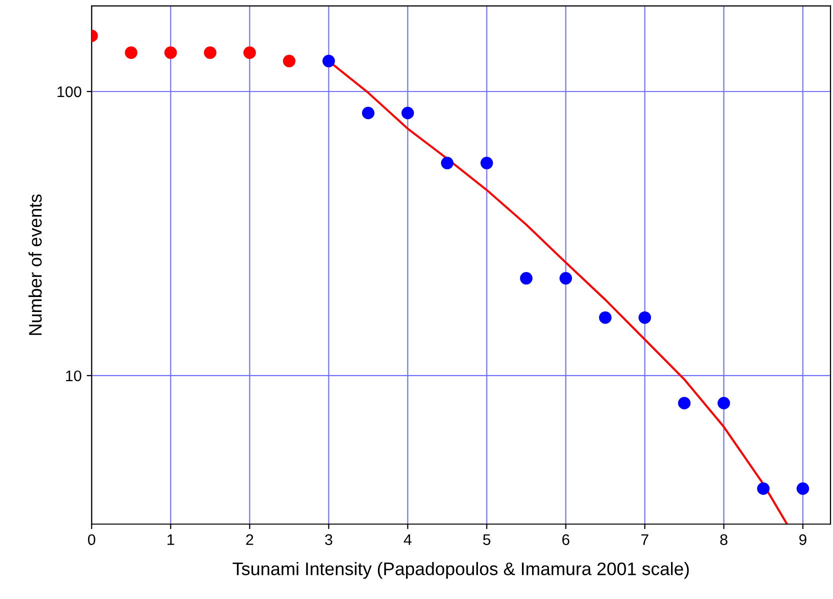 This screenshot has width=833, height=599. I want to click on x-tick-label: 3, so click(328, 540).